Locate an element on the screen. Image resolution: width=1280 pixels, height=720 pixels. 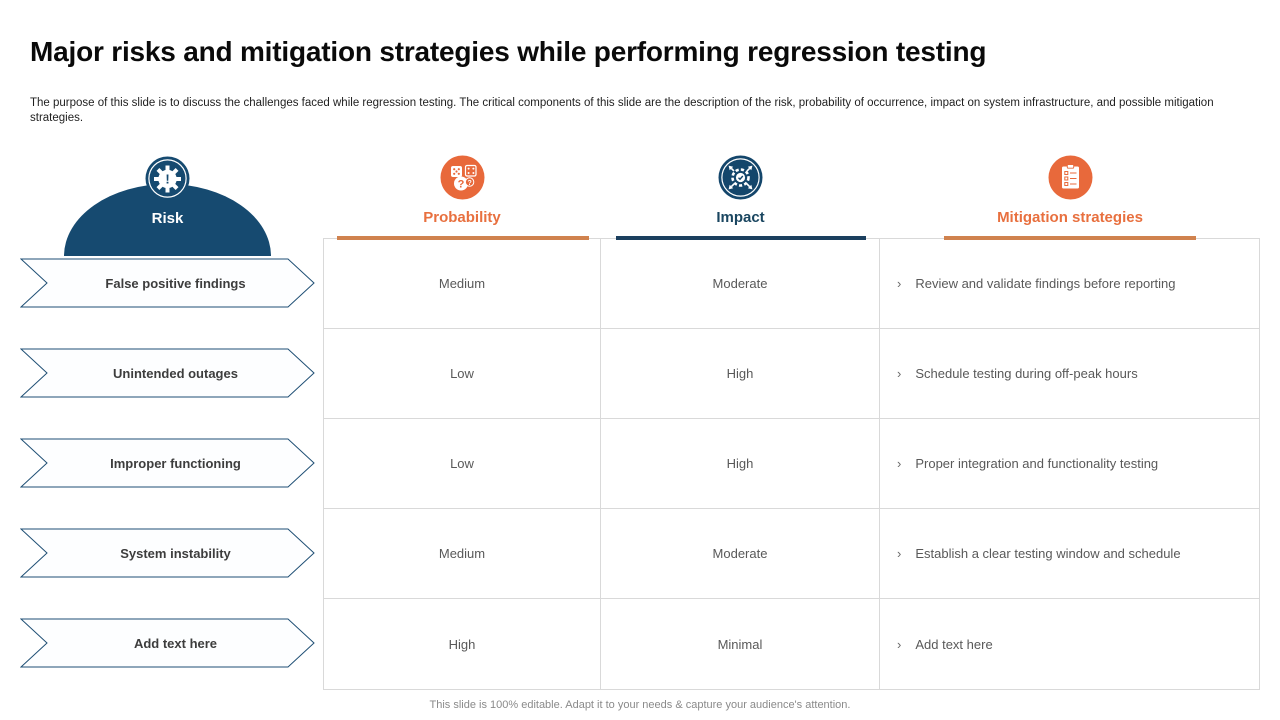
risk-item-label: Improper functioning is located at coordinates (175, 463).